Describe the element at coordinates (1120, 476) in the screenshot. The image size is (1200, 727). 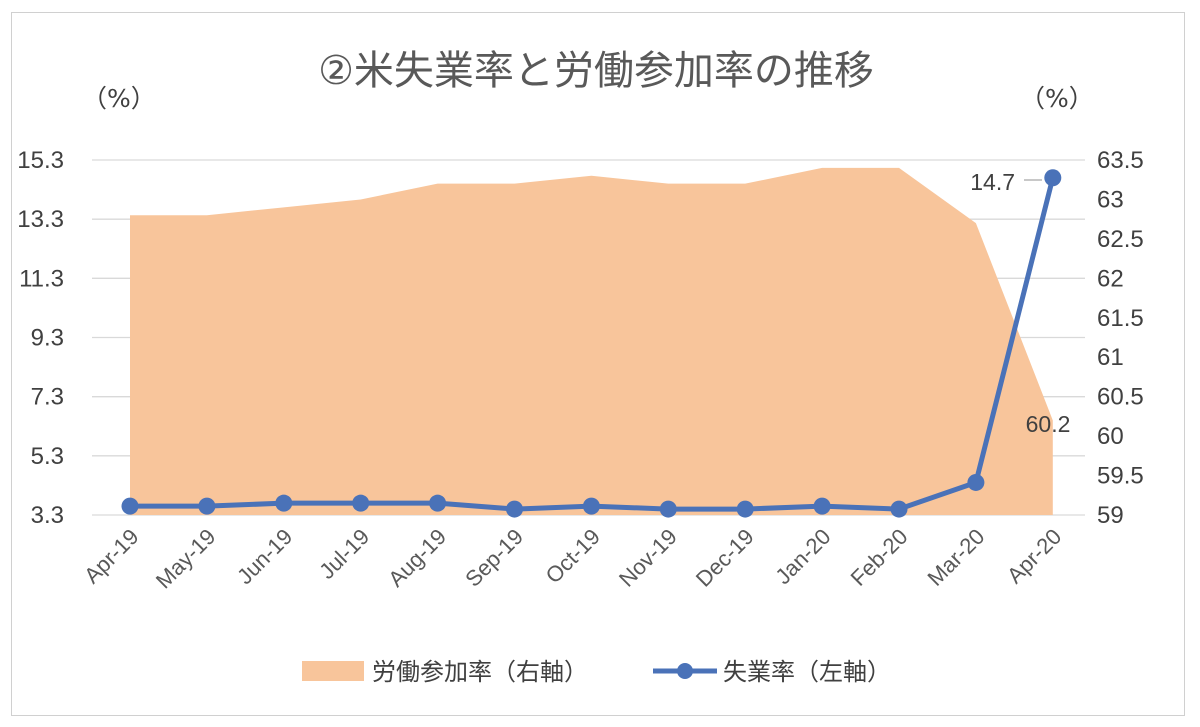
I see `right-tick-label: 59.5` at that location.